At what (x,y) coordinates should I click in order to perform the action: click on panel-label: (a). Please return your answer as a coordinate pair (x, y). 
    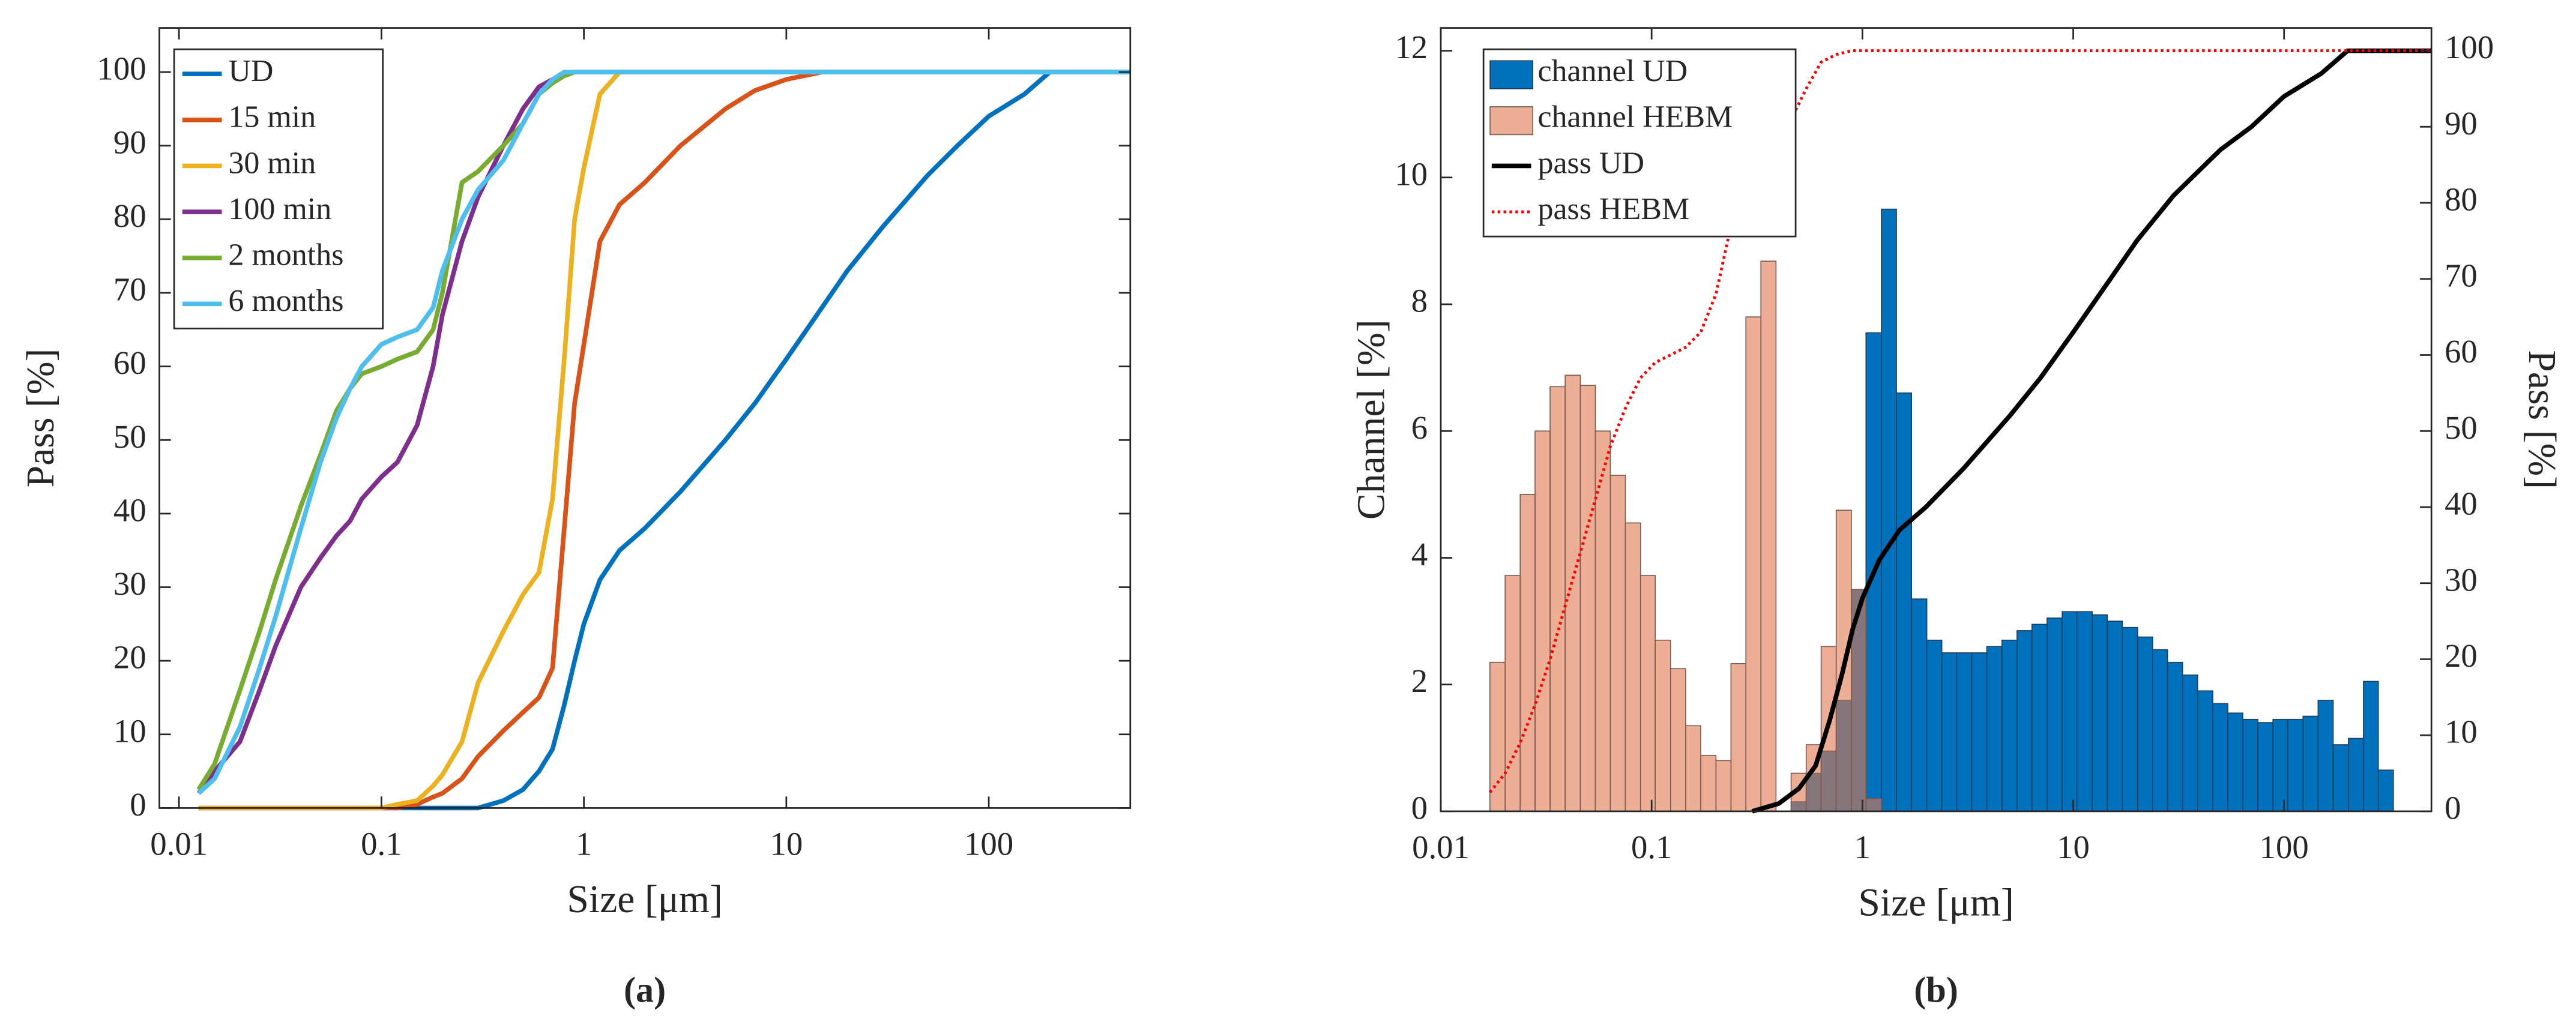
    Looking at the image, I should click on (645, 990).